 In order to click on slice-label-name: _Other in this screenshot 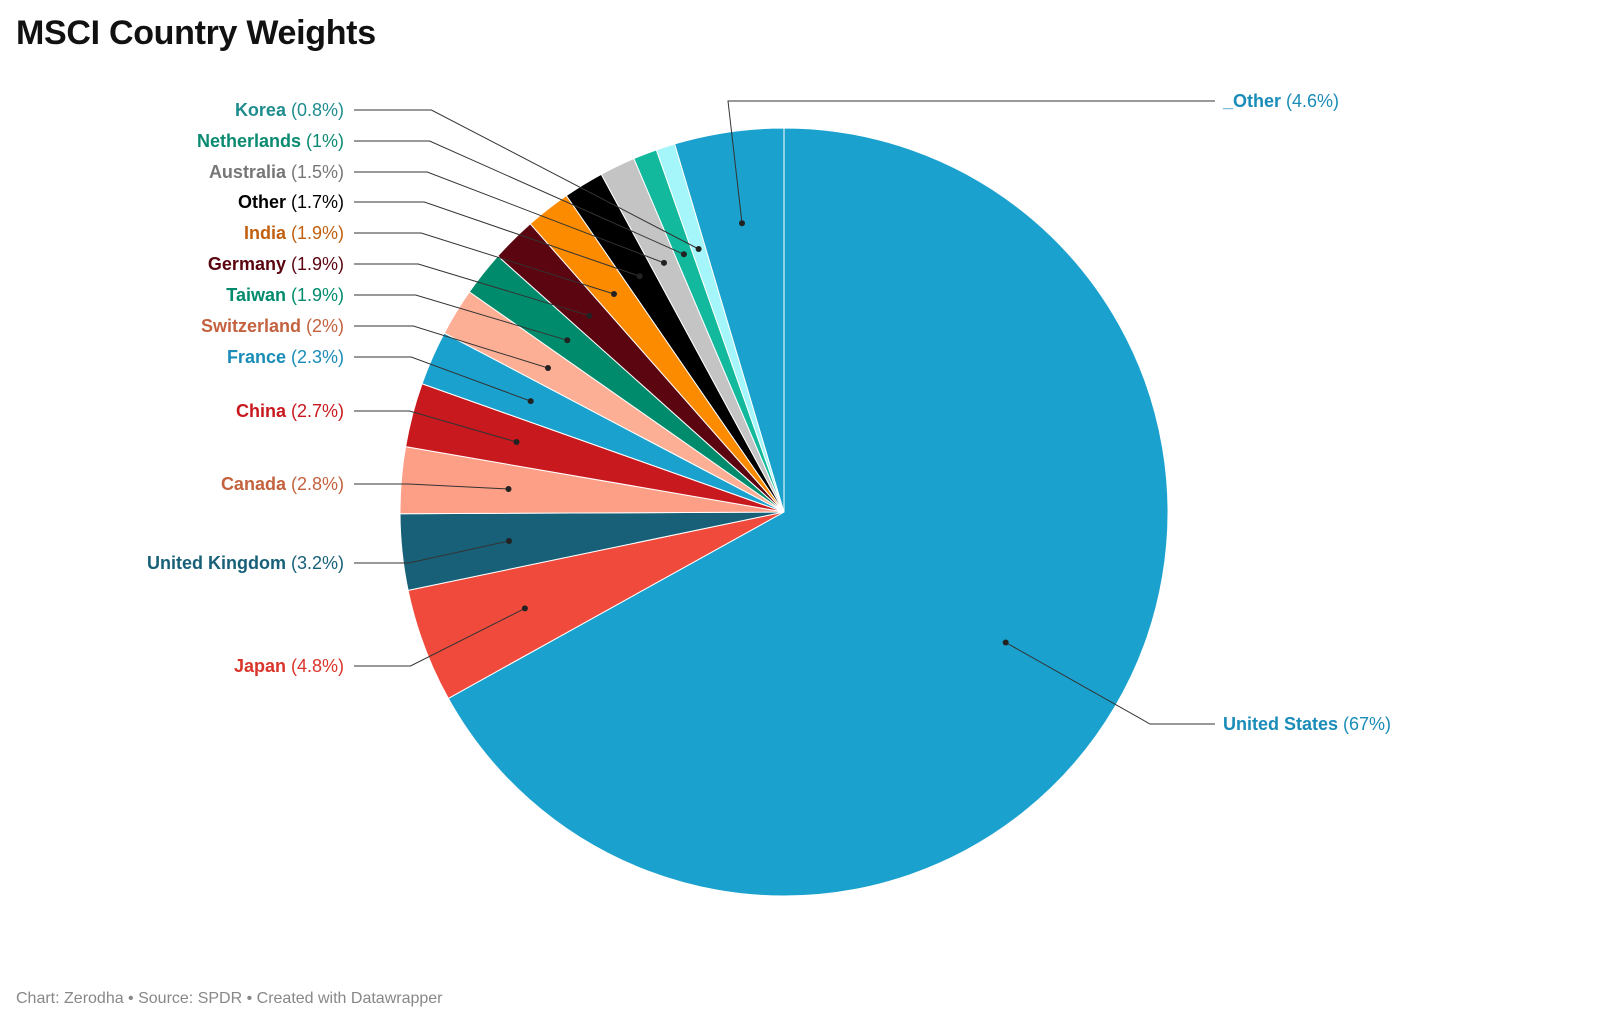, I will do `click(1251, 101)`.